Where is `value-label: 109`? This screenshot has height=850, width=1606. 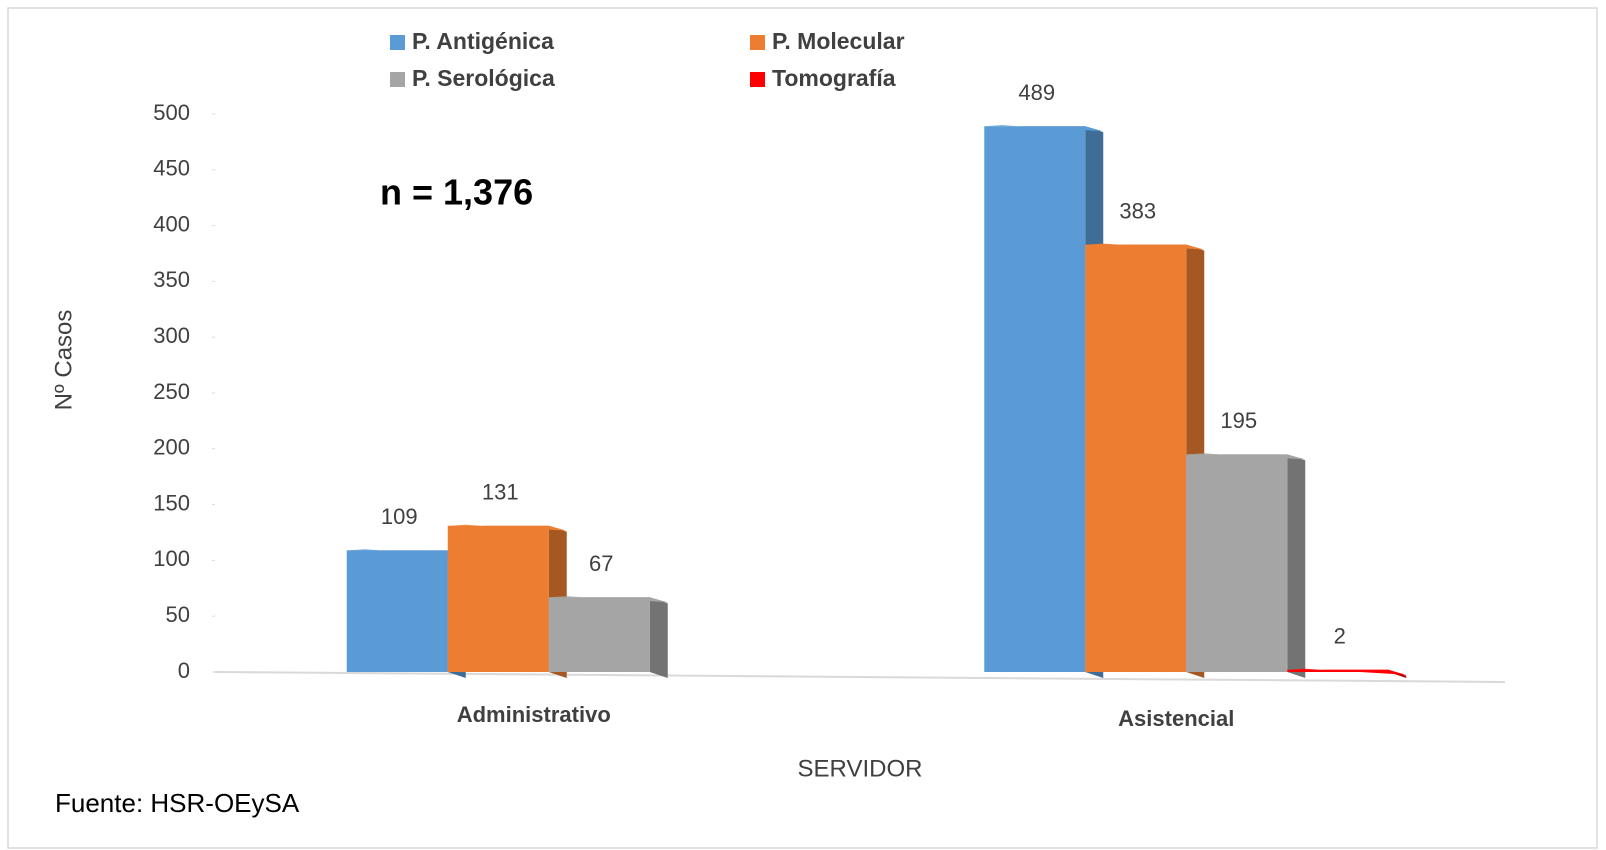
value-label: 109 is located at coordinates (399, 516).